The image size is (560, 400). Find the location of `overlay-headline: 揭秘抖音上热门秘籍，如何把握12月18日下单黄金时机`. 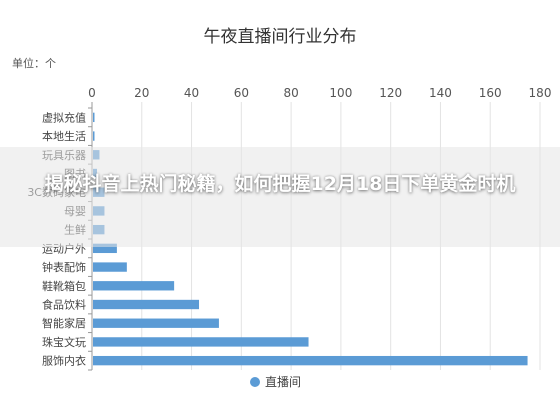

overlay-headline: 揭秘抖音上热门秘籍，如何把握12月18日下单黄金时机 is located at coordinates (280, 184).